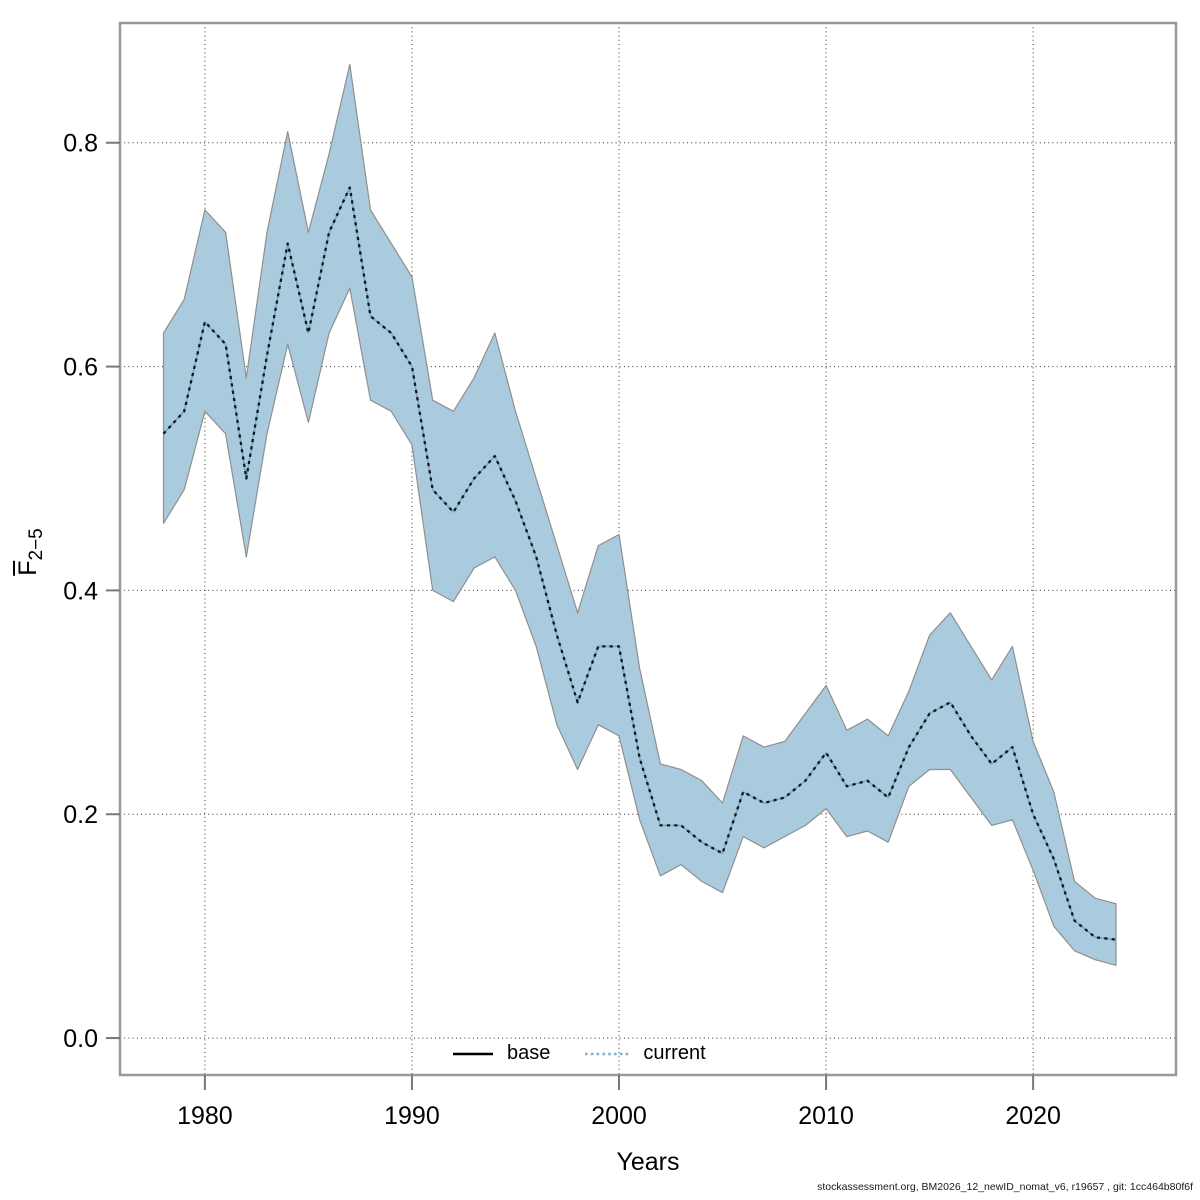 Image resolution: width=1200 pixels, height=1200 pixels. I want to click on y-axis-label: F2−5, so click(30, 552).